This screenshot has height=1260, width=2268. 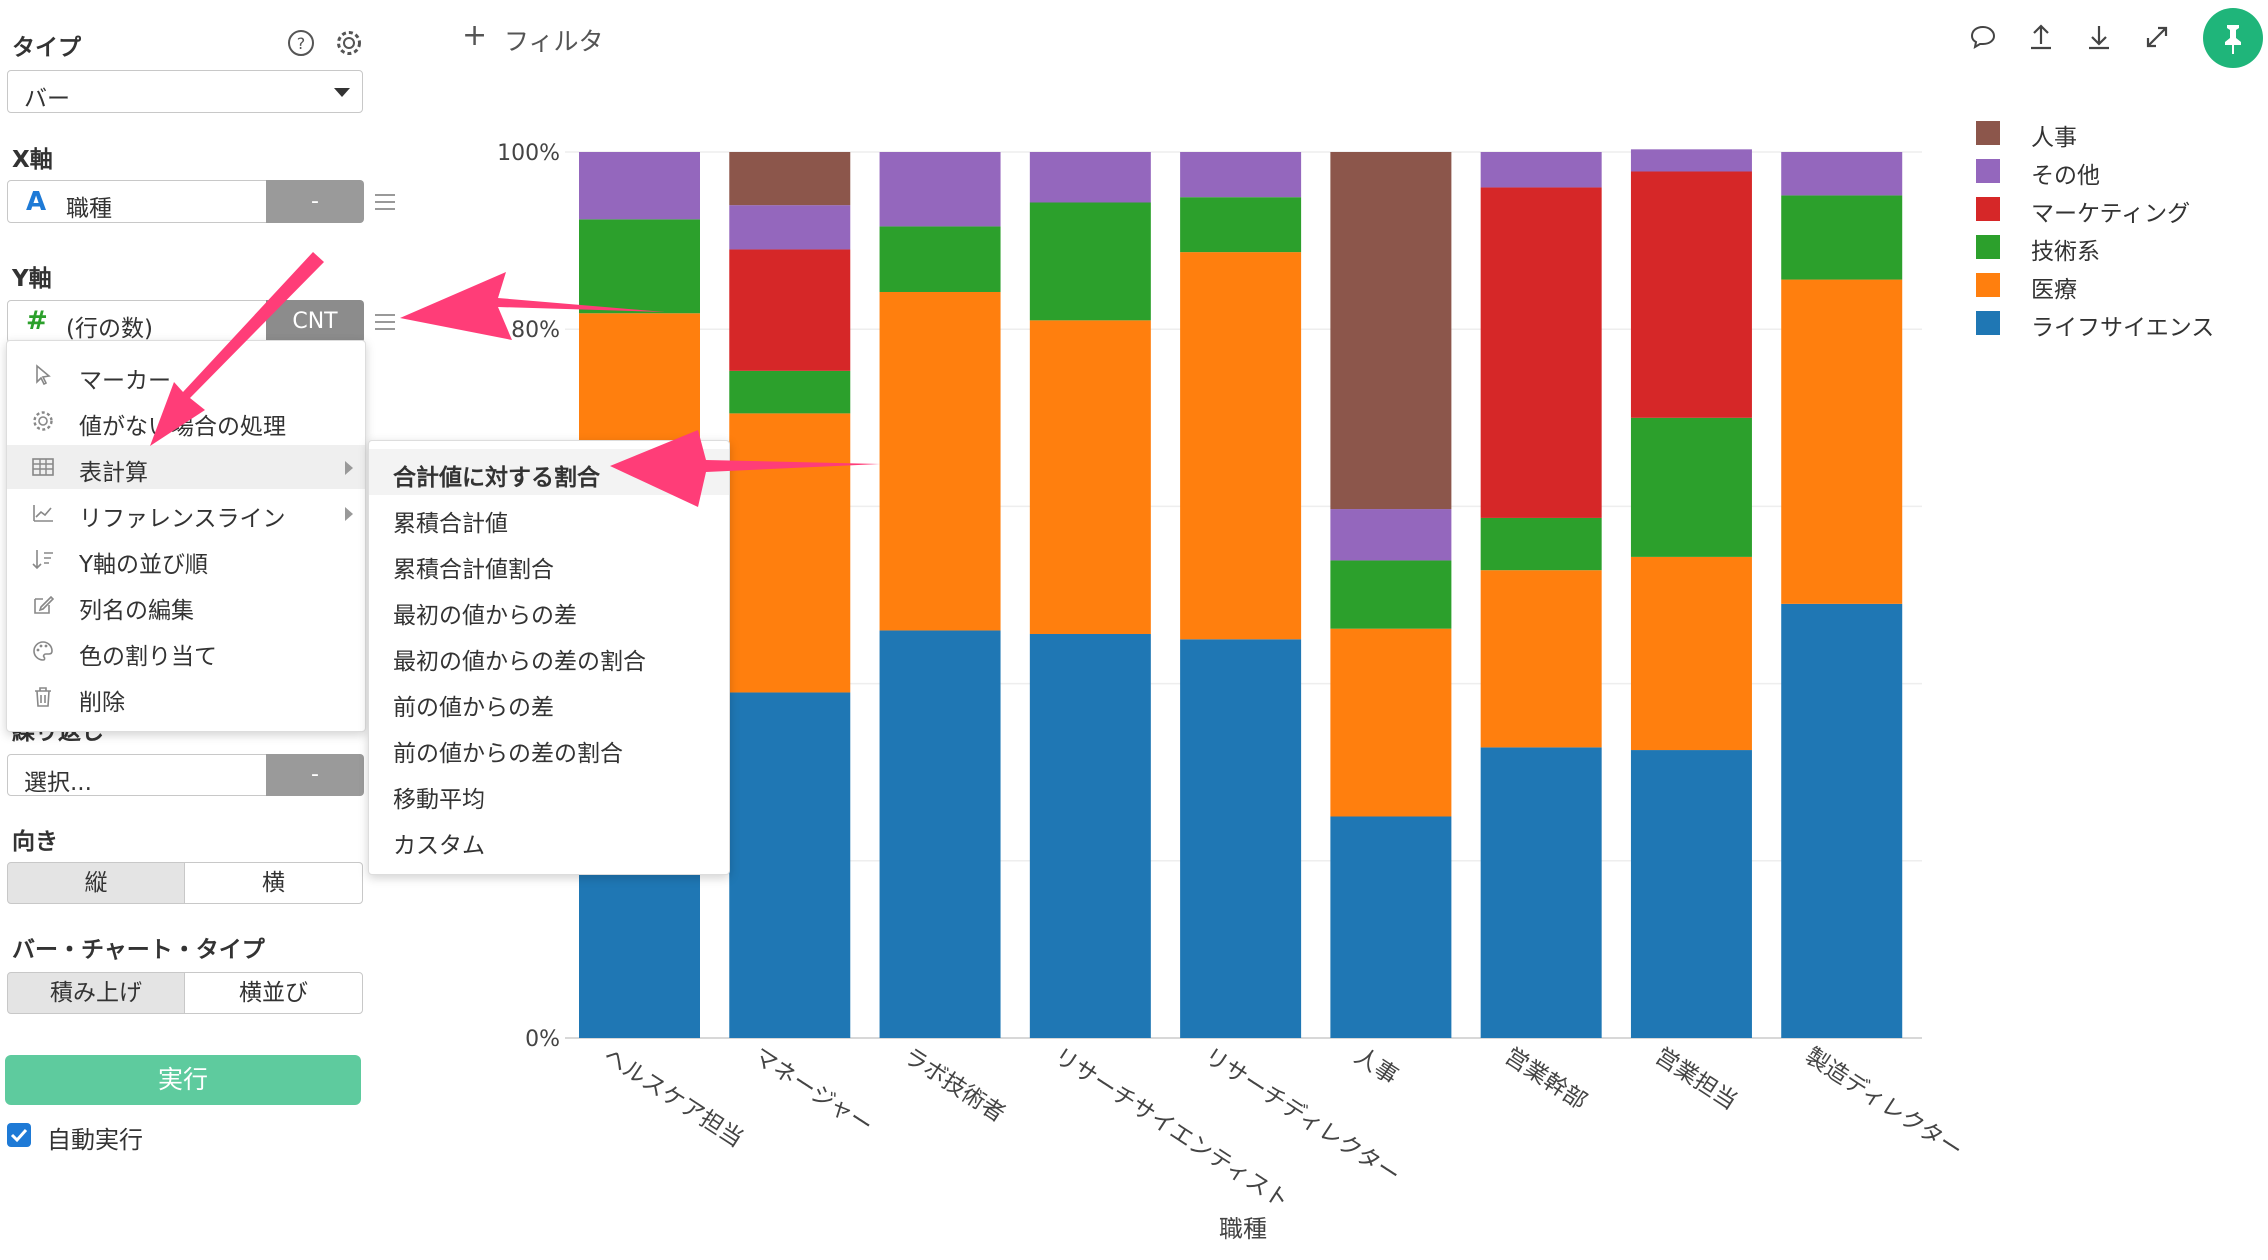 I want to click on auto-run-checkbox, so click(x=19, y=1135).